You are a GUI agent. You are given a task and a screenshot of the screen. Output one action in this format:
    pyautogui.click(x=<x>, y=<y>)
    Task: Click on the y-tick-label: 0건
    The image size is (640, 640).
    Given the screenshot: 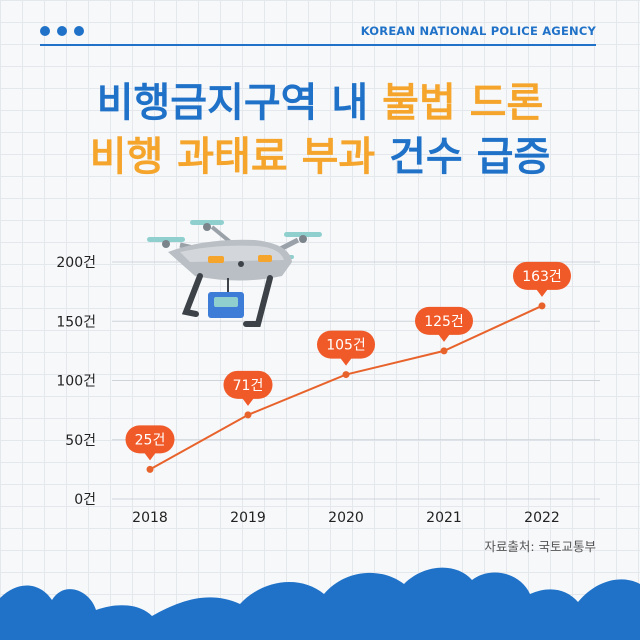 What is the action you would take?
    pyautogui.click(x=85, y=500)
    